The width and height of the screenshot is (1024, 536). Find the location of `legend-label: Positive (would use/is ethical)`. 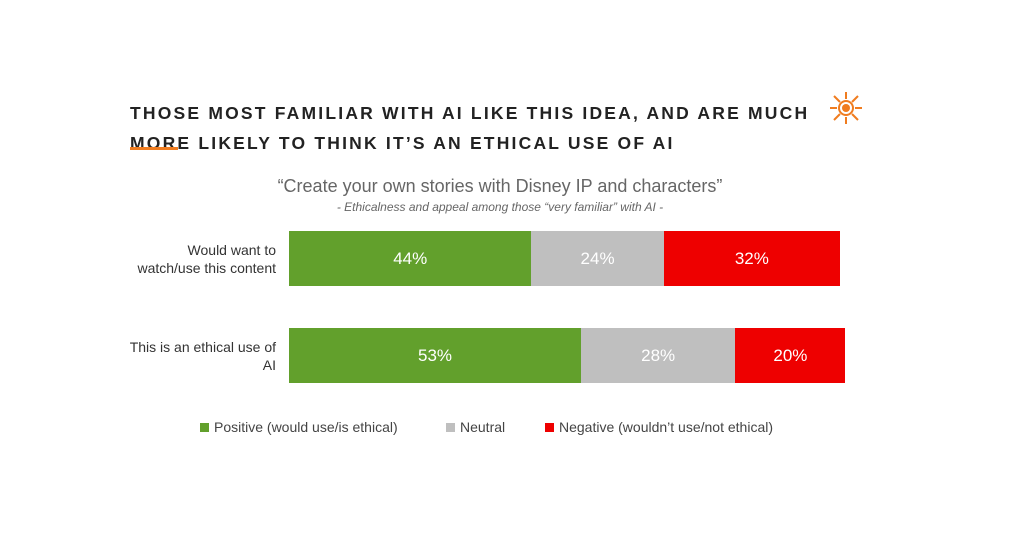

legend-label: Positive (would use/is ethical) is located at coordinates (306, 427).